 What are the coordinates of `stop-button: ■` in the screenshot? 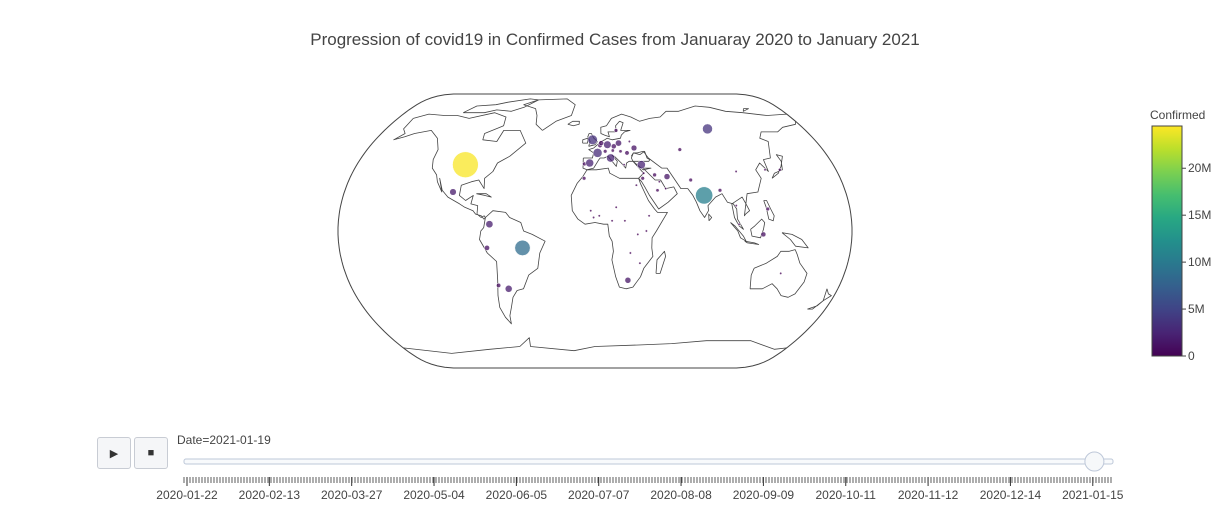 It's located at (151, 453).